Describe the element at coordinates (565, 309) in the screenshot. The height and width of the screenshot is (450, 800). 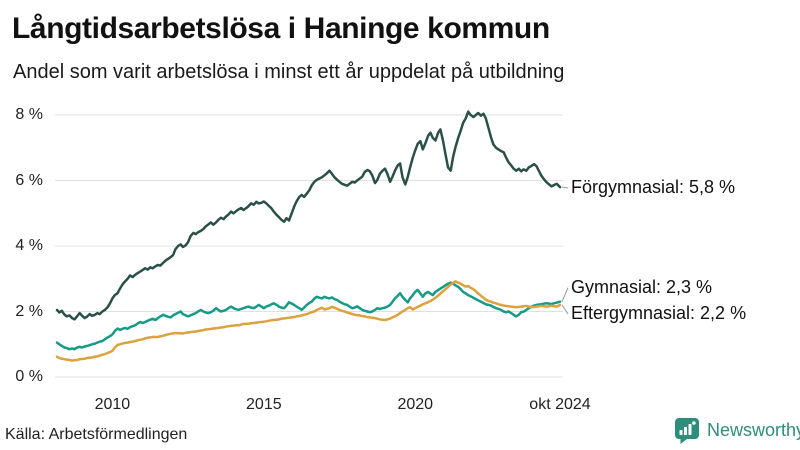
I see `leader-line-eftergymnasial` at that location.